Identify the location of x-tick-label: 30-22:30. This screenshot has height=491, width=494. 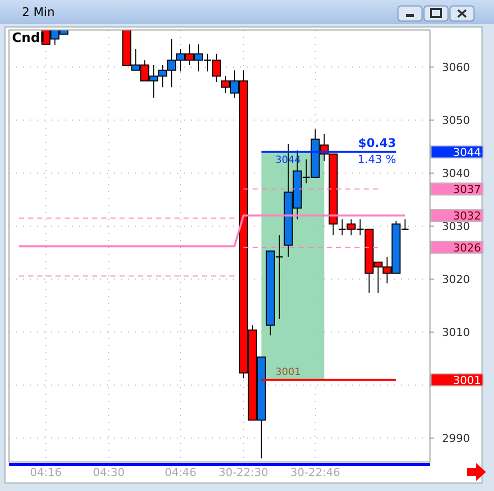
(243, 472).